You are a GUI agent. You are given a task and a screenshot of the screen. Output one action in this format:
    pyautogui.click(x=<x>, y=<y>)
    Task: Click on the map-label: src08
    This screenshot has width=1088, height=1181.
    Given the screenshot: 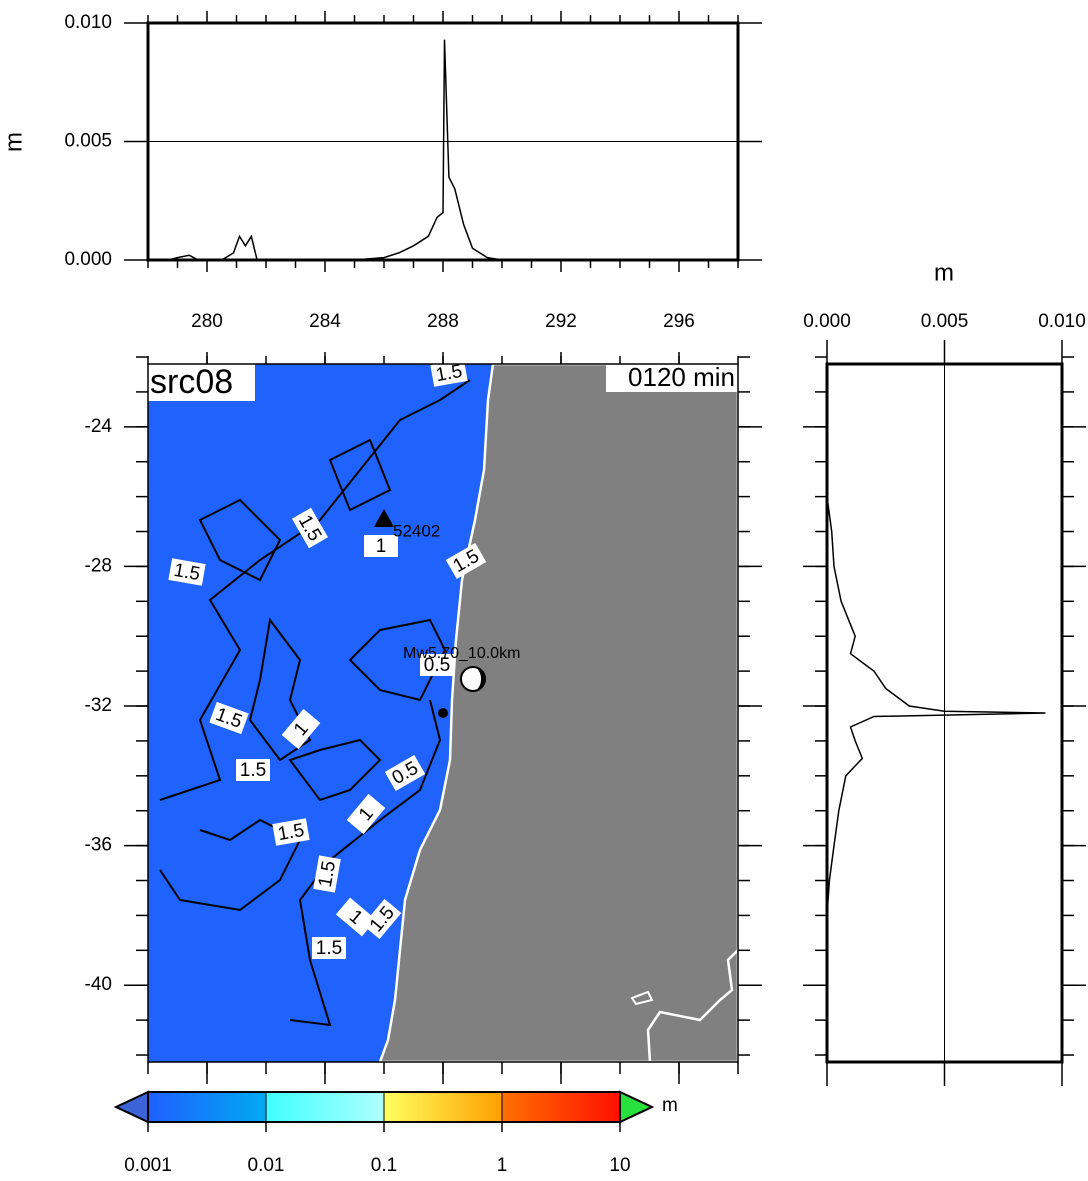 What is the action you would take?
    pyautogui.click(x=191, y=382)
    